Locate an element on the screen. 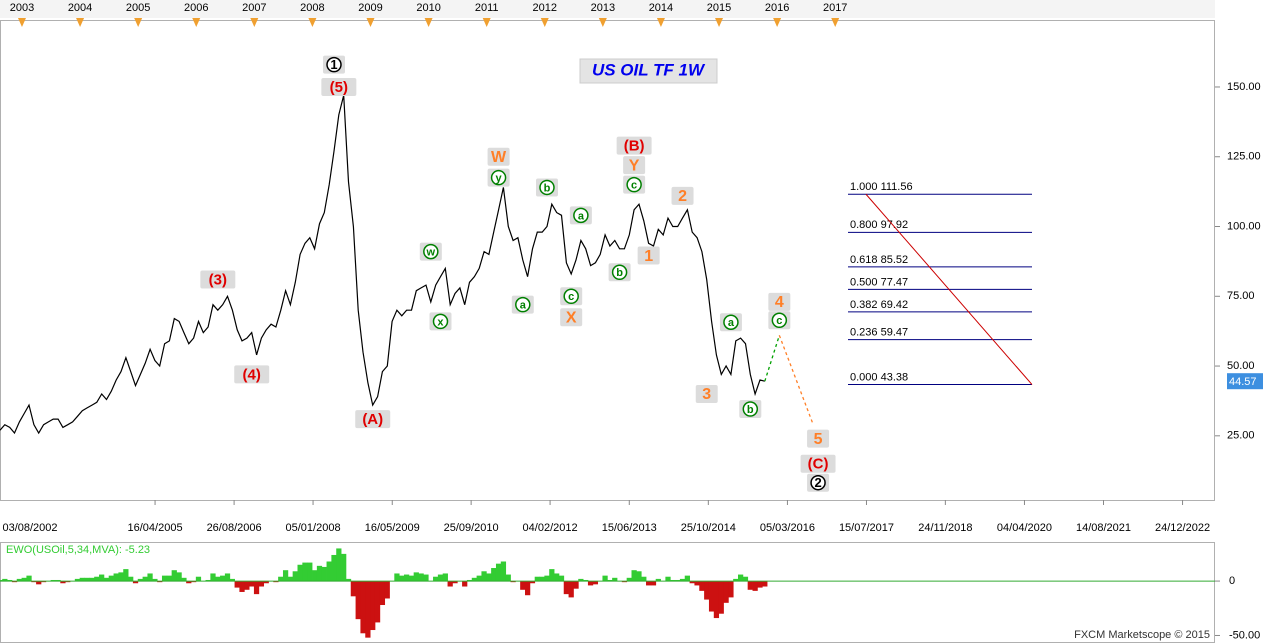  year-label: 2004 is located at coordinates (80, 8).